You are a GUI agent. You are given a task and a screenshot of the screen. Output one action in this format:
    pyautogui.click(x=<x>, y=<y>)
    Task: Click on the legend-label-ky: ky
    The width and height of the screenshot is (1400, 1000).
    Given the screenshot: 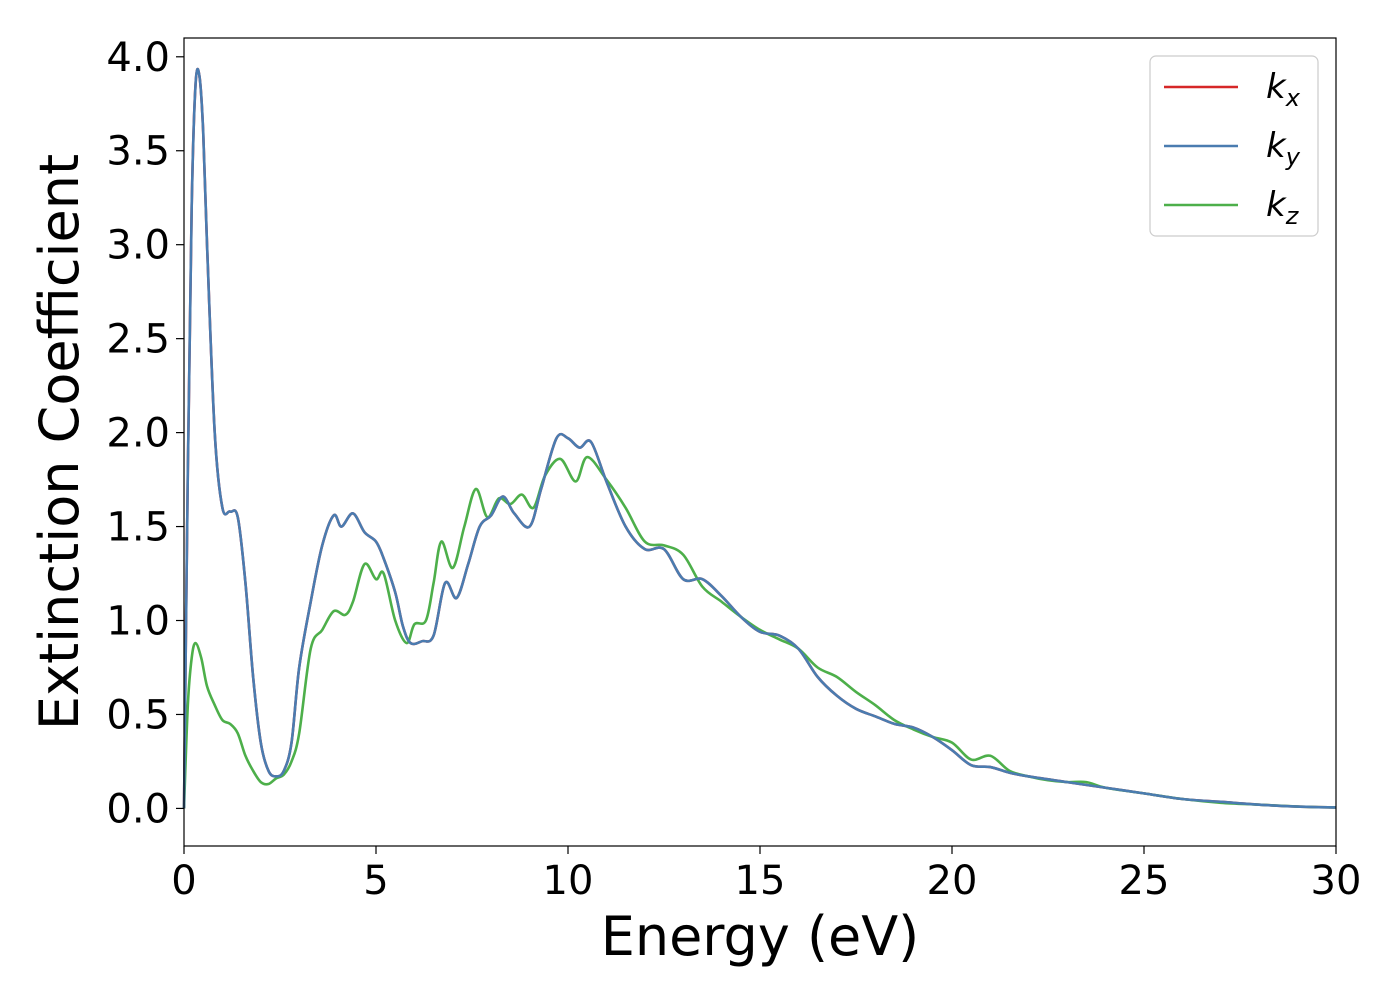 What is the action you would take?
    pyautogui.click(x=1283, y=148)
    